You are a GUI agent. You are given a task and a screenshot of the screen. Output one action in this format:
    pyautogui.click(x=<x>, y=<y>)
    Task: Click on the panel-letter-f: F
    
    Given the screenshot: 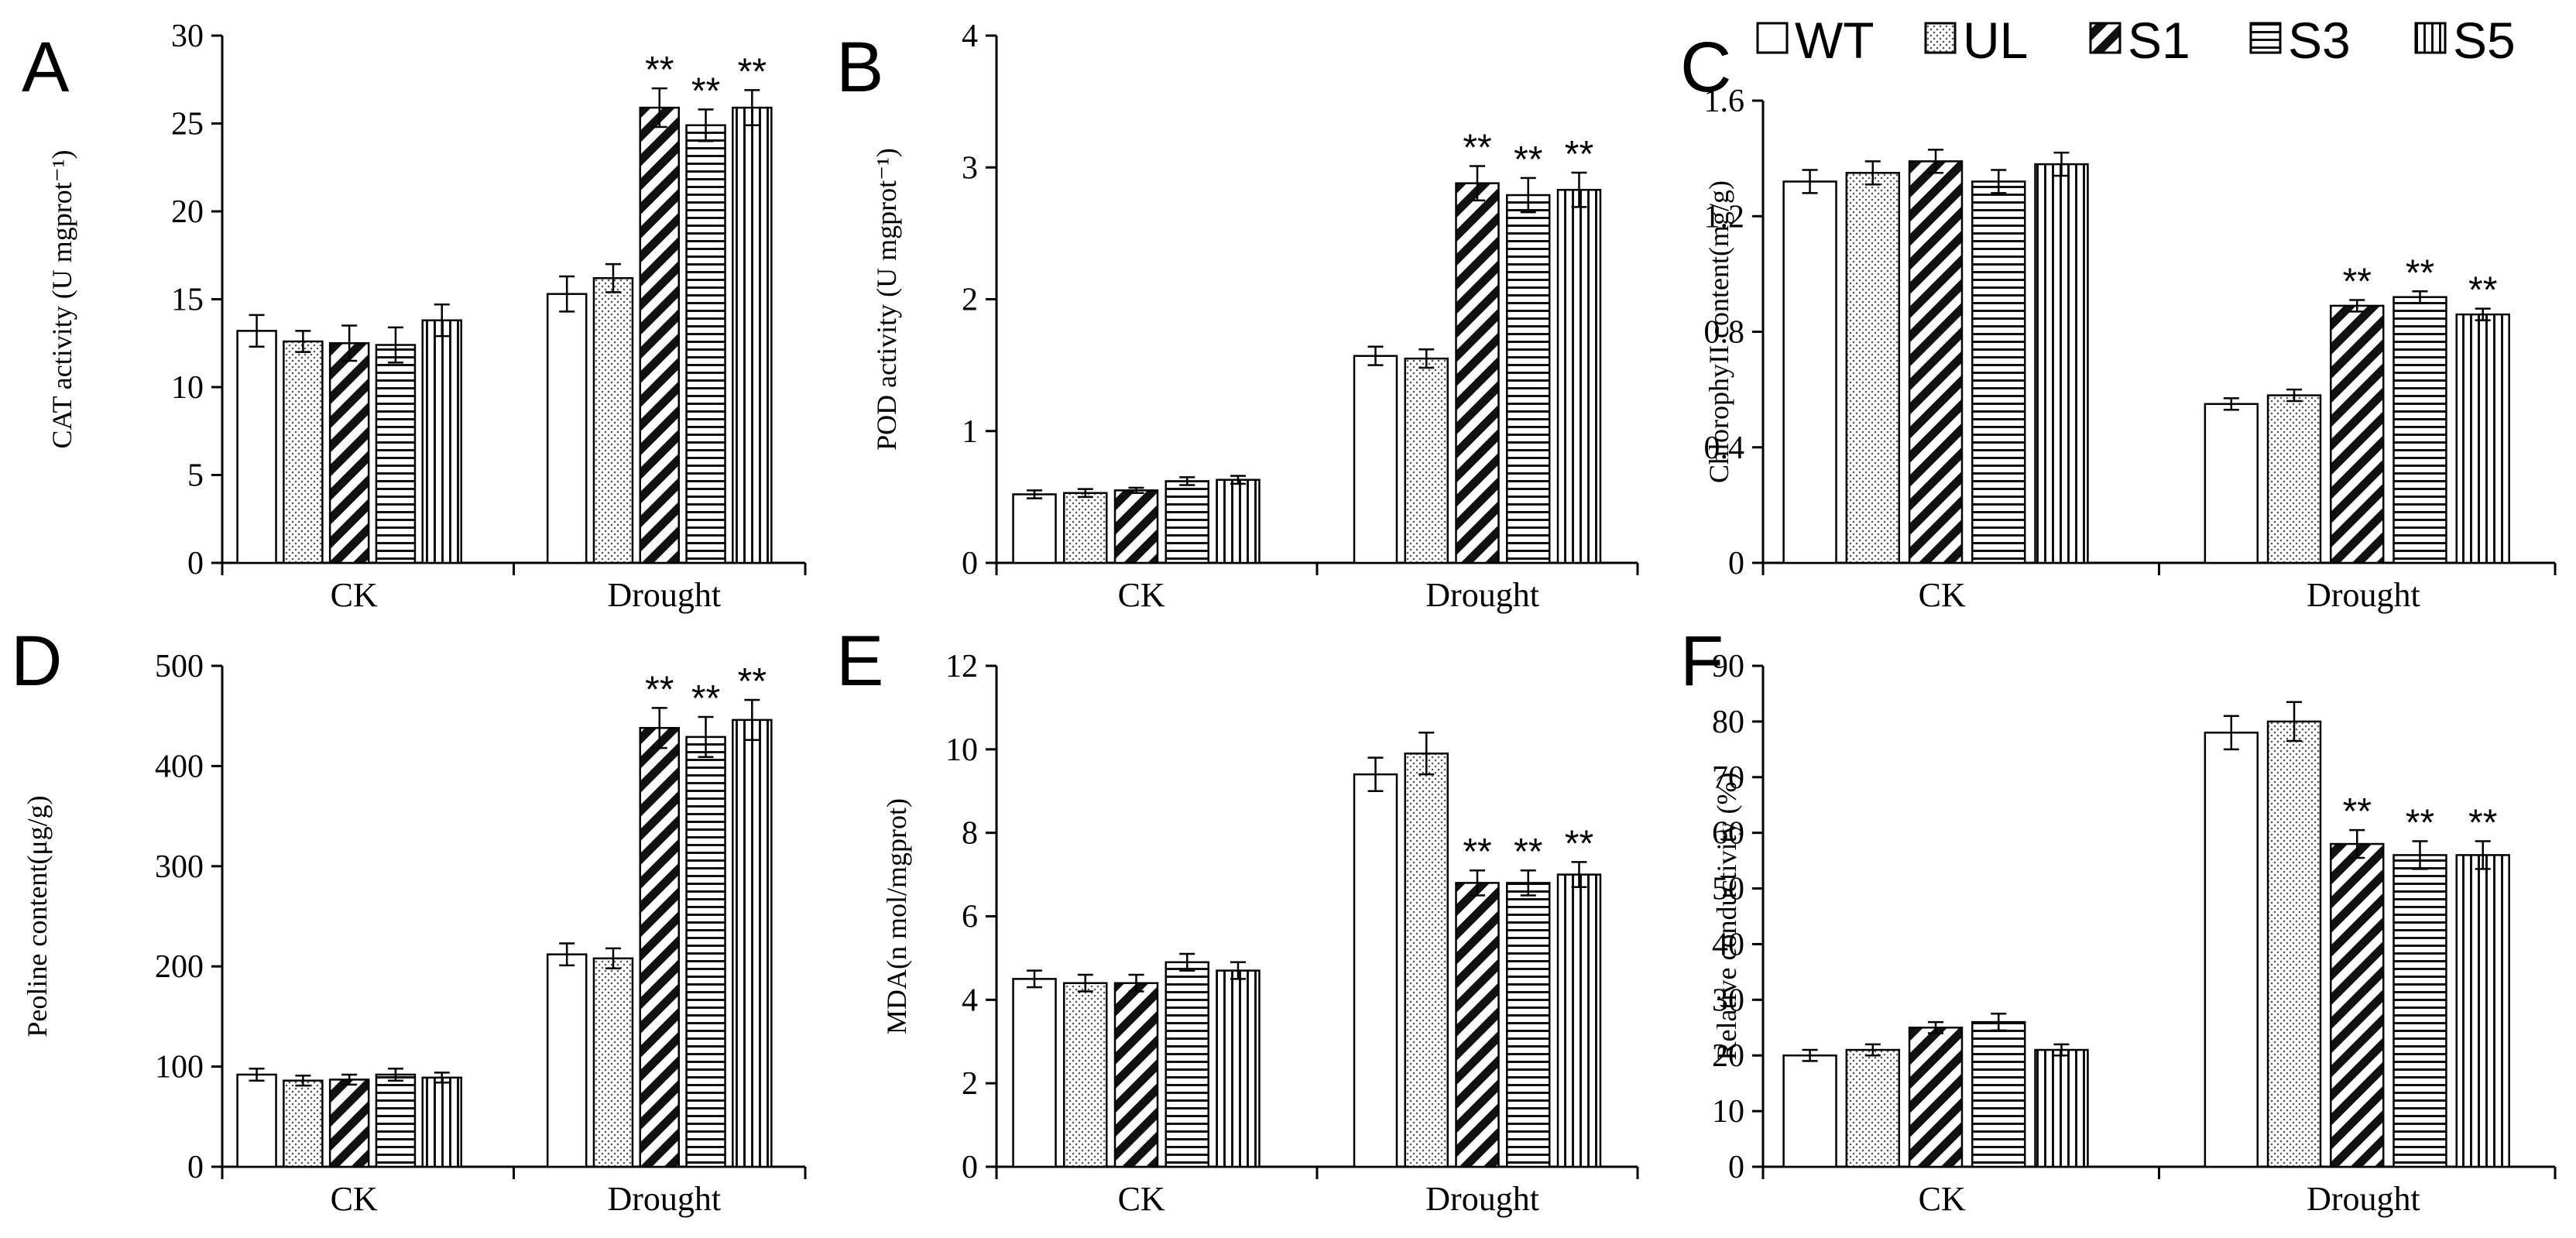 What is the action you would take?
    pyautogui.click(x=1702, y=661)
    